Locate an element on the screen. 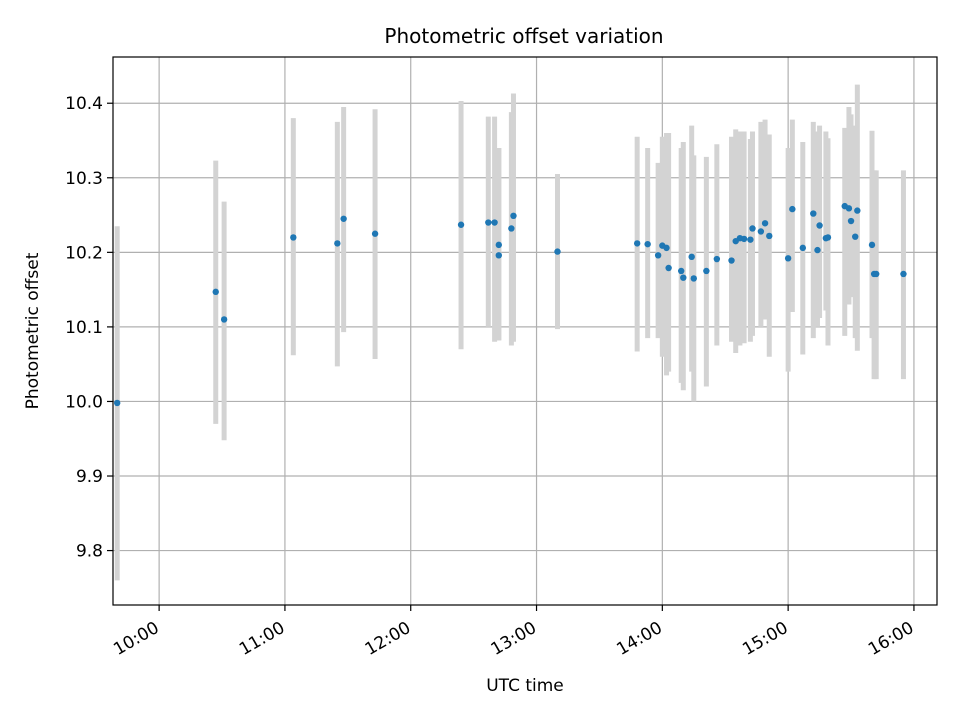 Image resolution: width=960 pixels, height=720 pixels. x-axis: 10:00 11:00 12:00 13:00 14:00 15:00 16:00 is located at coordinates (513, 632).